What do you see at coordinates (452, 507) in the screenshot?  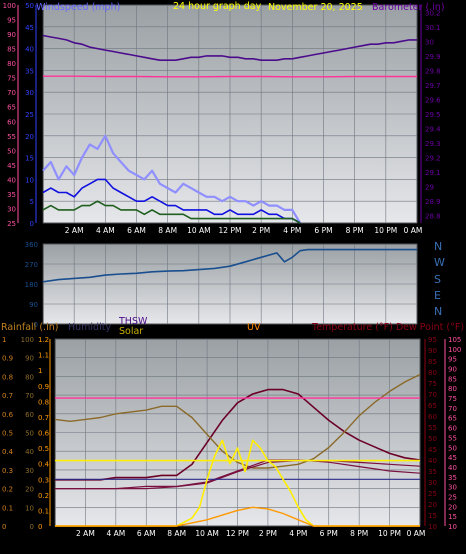 I see `dew-axis-tick: 20` at bounding box center [452, 507].